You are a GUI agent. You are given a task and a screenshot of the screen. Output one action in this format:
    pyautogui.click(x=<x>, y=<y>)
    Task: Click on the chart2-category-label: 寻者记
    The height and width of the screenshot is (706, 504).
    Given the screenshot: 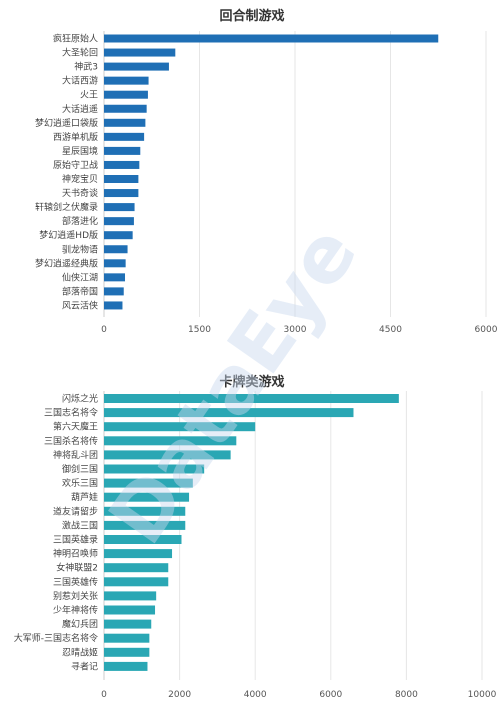 What is the action you would take?
    pyautogui.click(x=84, y=666)
    